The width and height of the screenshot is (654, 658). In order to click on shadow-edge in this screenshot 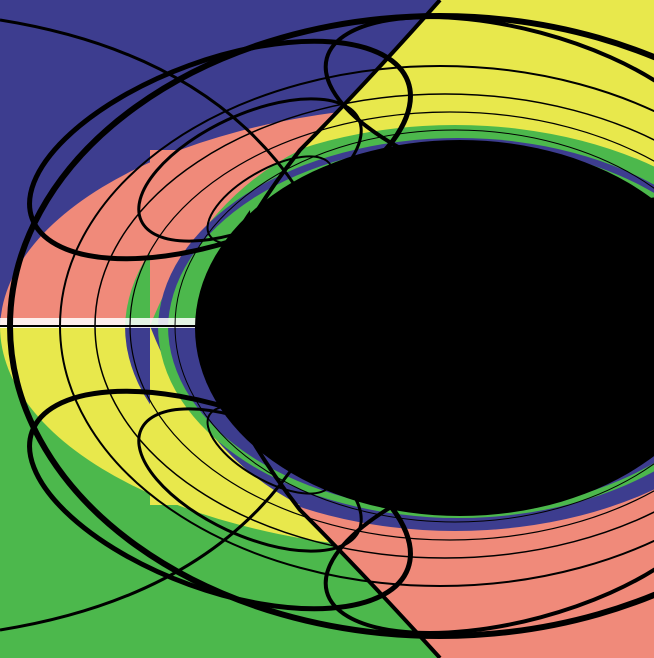, I will do `click(237, 325)`.